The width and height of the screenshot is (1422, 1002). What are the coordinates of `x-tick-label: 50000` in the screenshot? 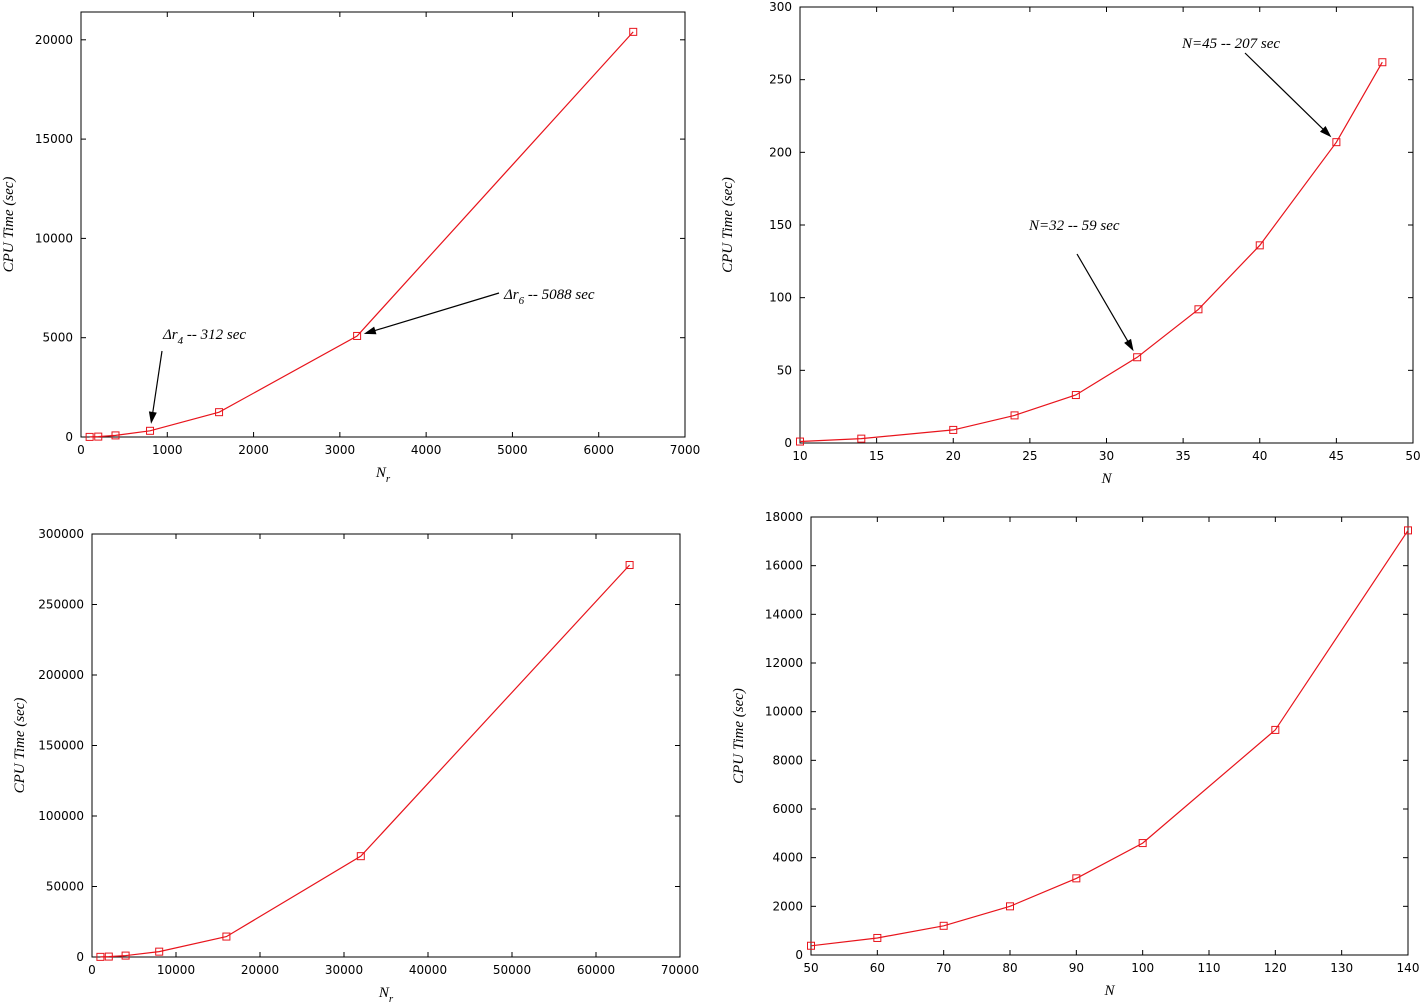 It's located at (512, 970).